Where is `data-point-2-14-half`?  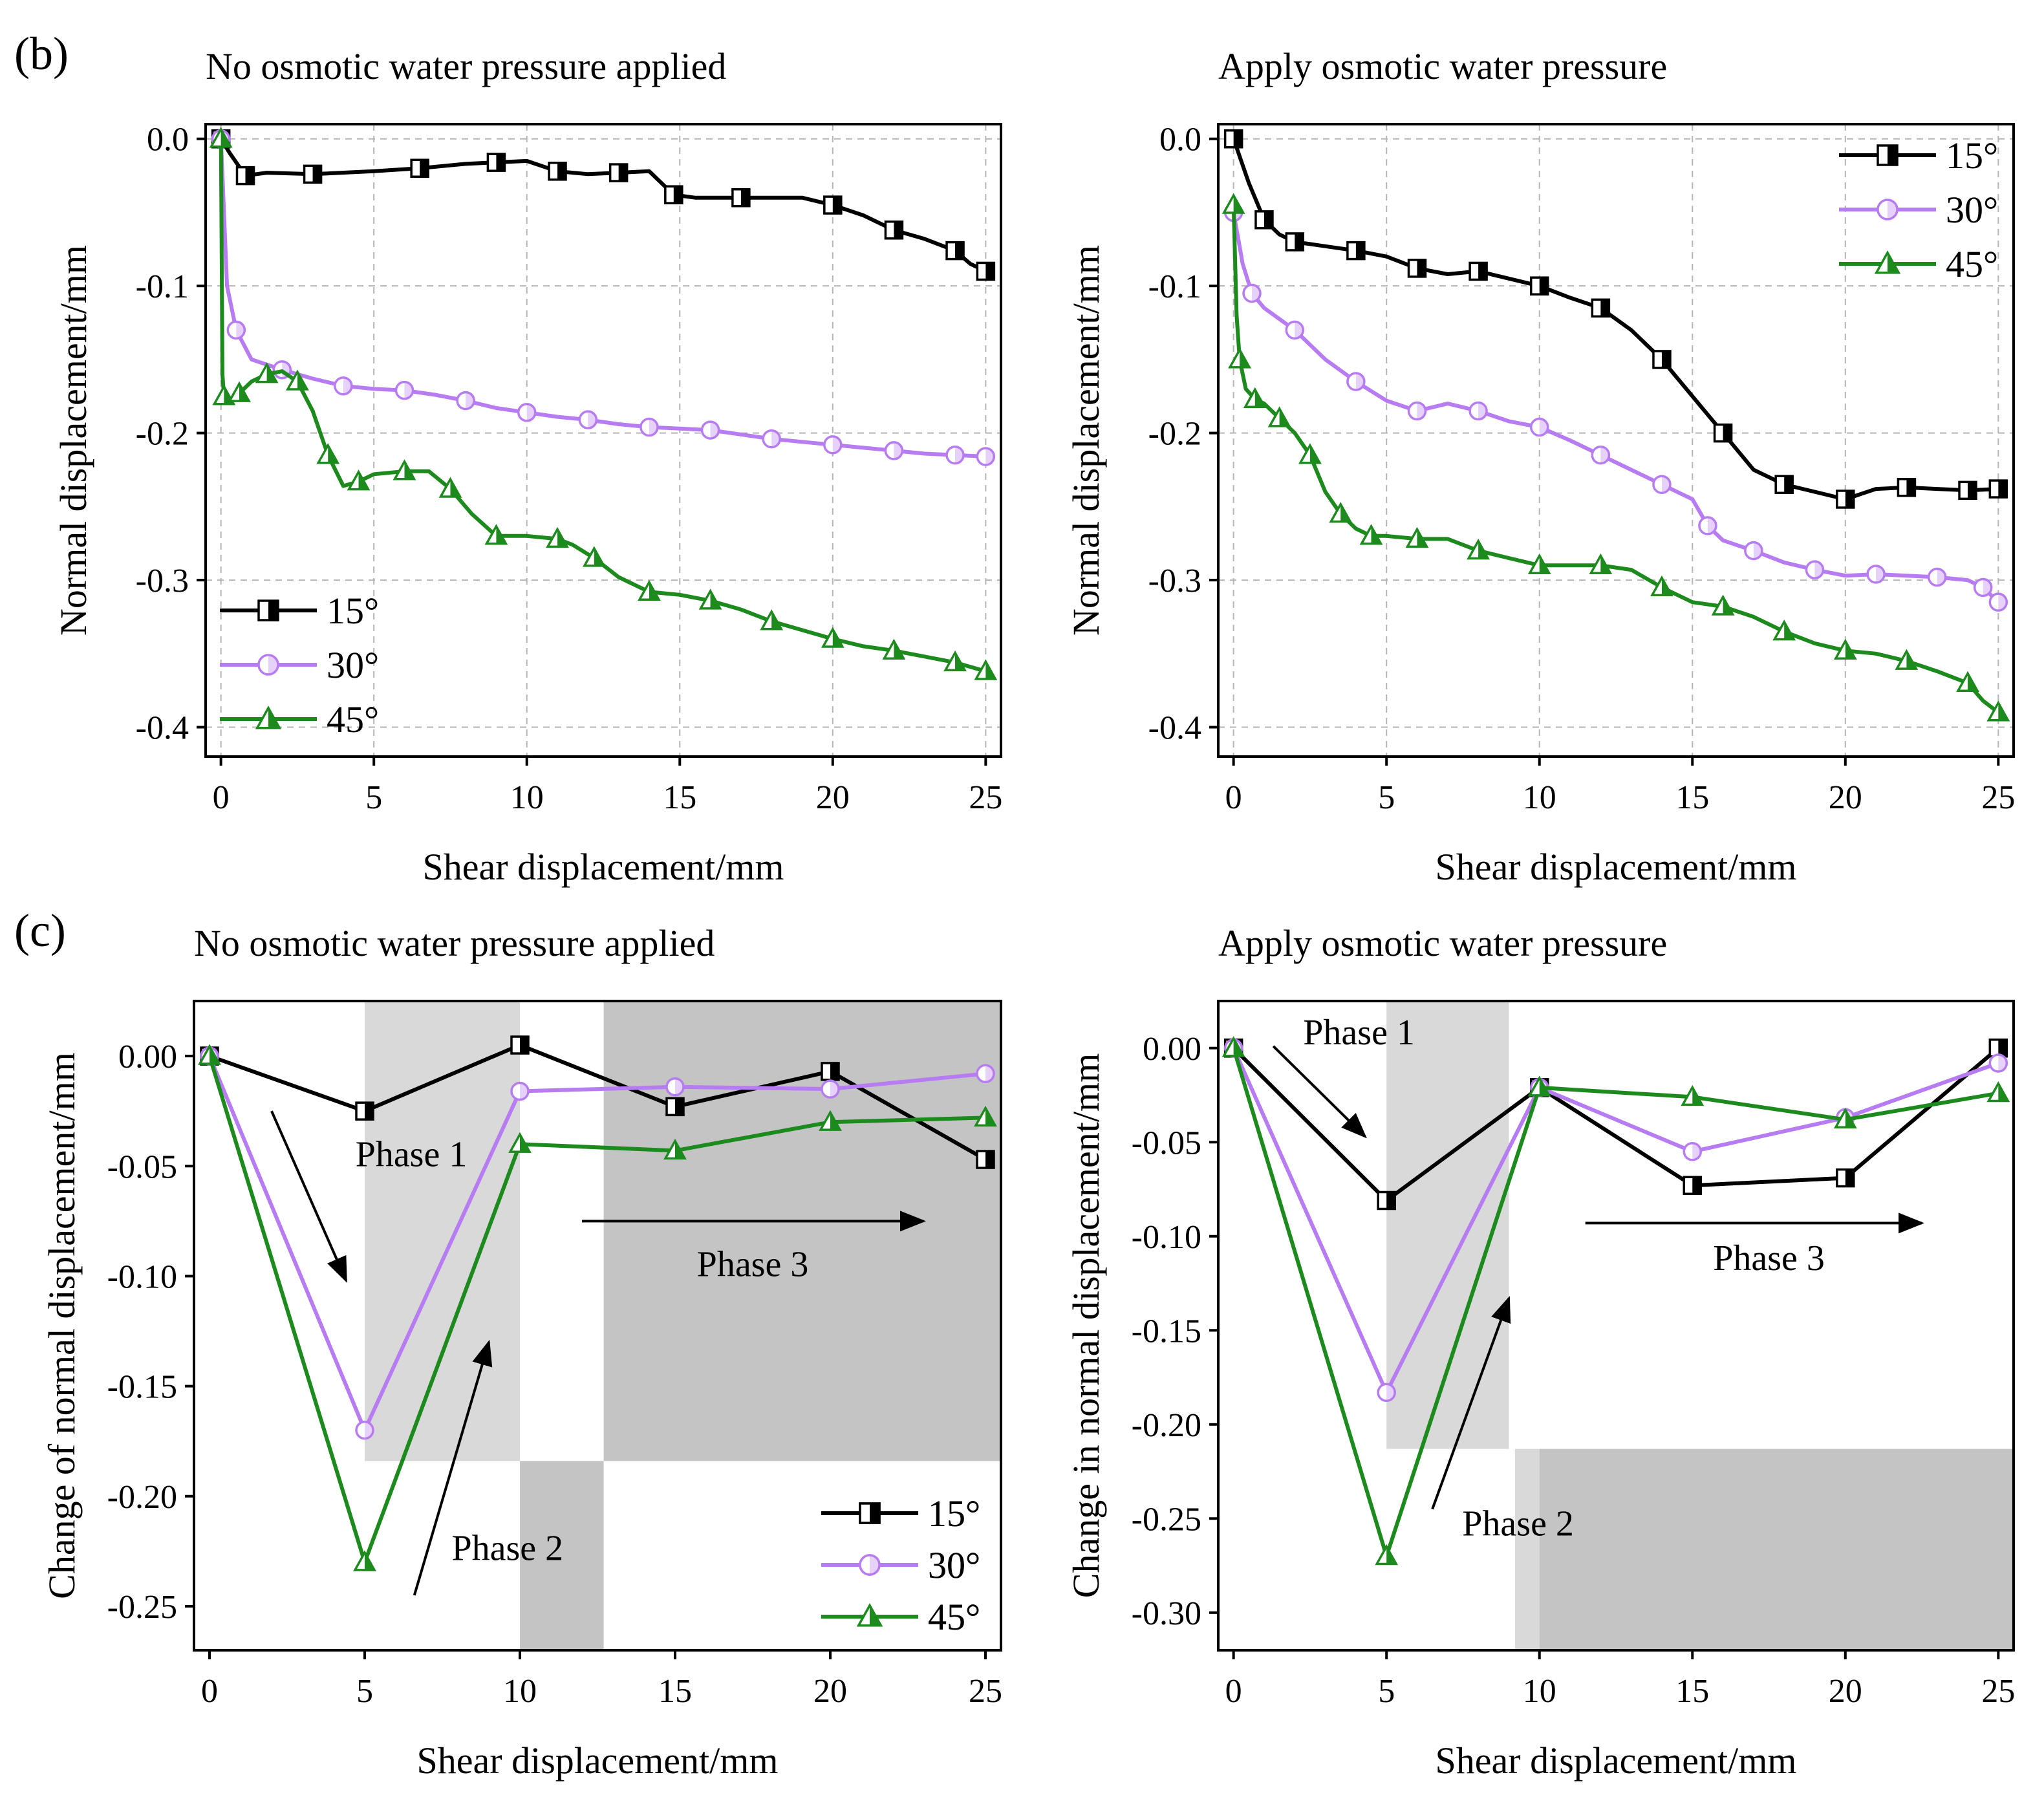 data-point-2-14-half is located at coordinates (1422, 538).